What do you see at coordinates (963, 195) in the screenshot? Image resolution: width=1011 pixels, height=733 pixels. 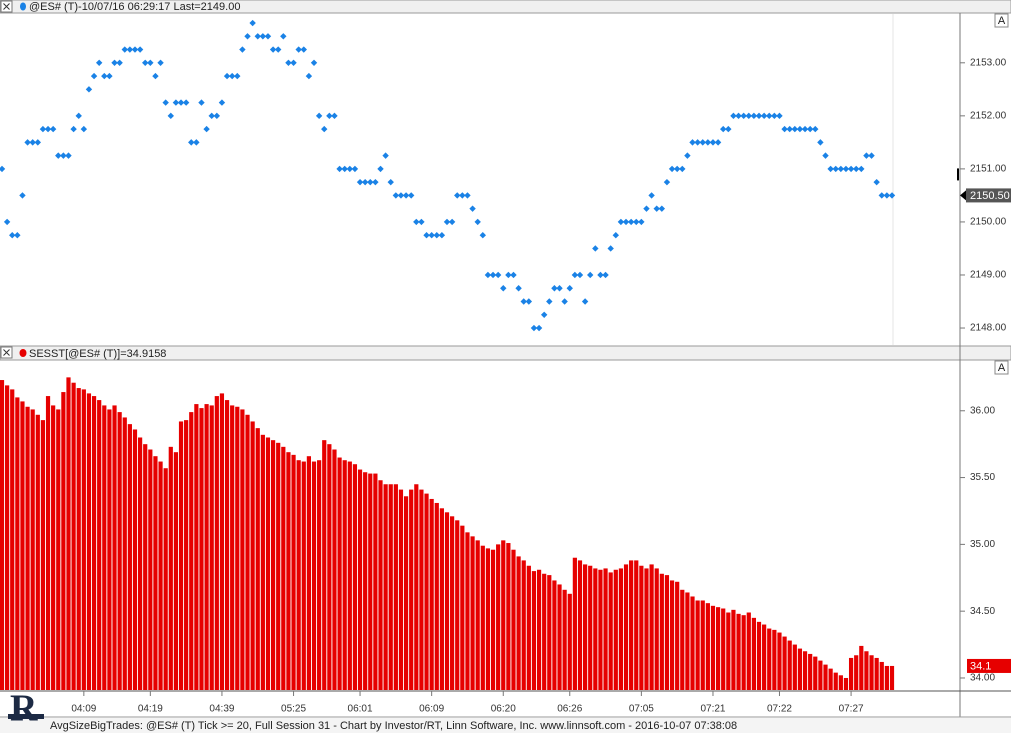 I see `last-marker` at bounding box center [963, 195].